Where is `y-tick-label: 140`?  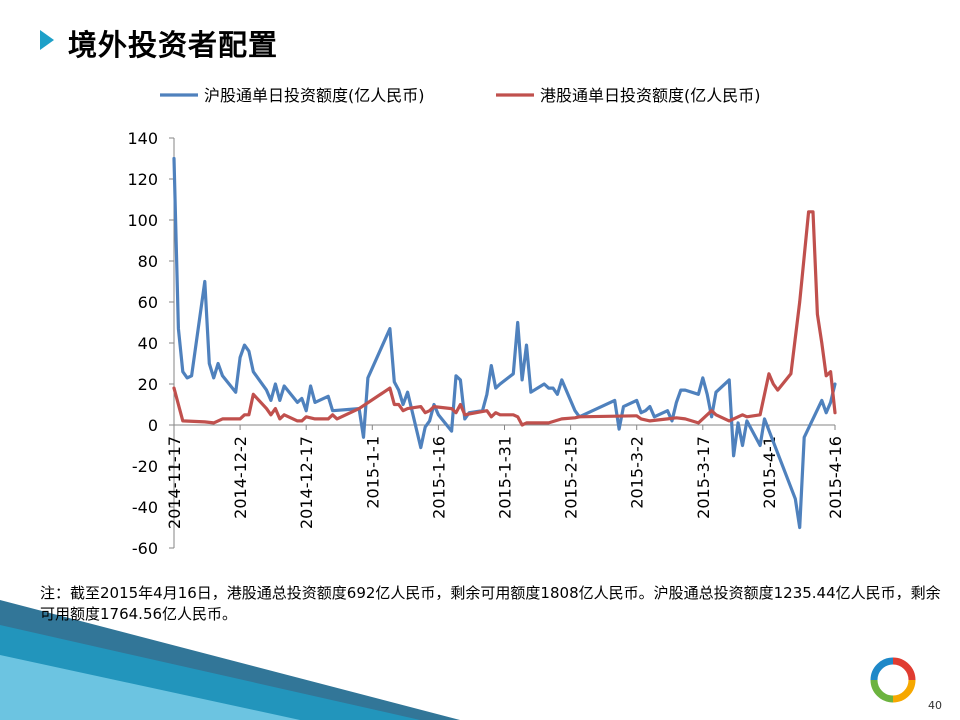
y-tick-label: 140 is located at coordinates (142, 138).